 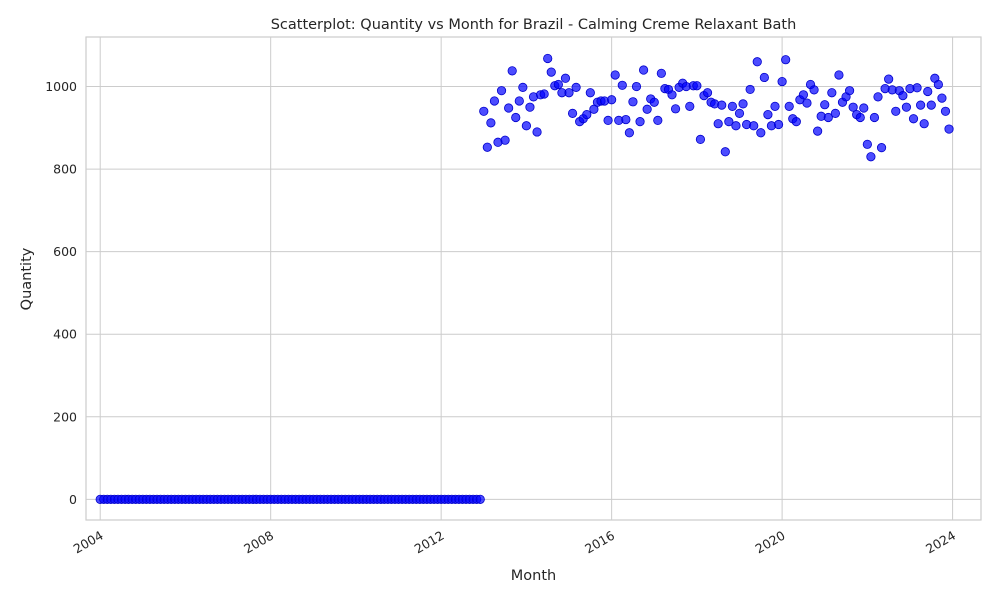 I want to click on y-tick-label: 800, so click(x=65, y=169).